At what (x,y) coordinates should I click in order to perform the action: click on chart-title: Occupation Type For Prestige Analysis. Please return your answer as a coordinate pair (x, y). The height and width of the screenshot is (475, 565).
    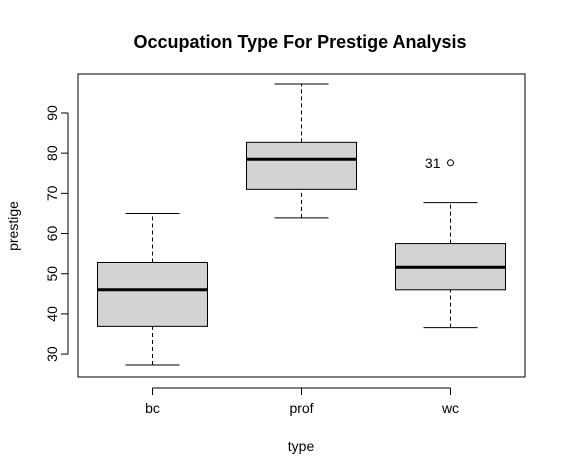
    Looking at the image, I should click on (299, 42).